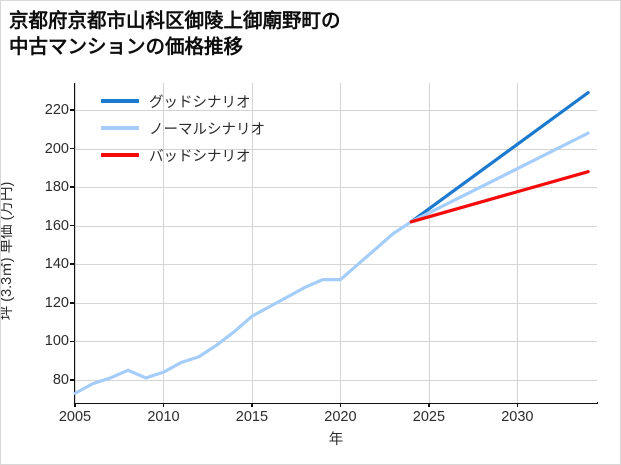  What do you see at coordinates (60, 379) in the screenshot?
I see `y-tick-label: 80` at bounding box center [60, 379].